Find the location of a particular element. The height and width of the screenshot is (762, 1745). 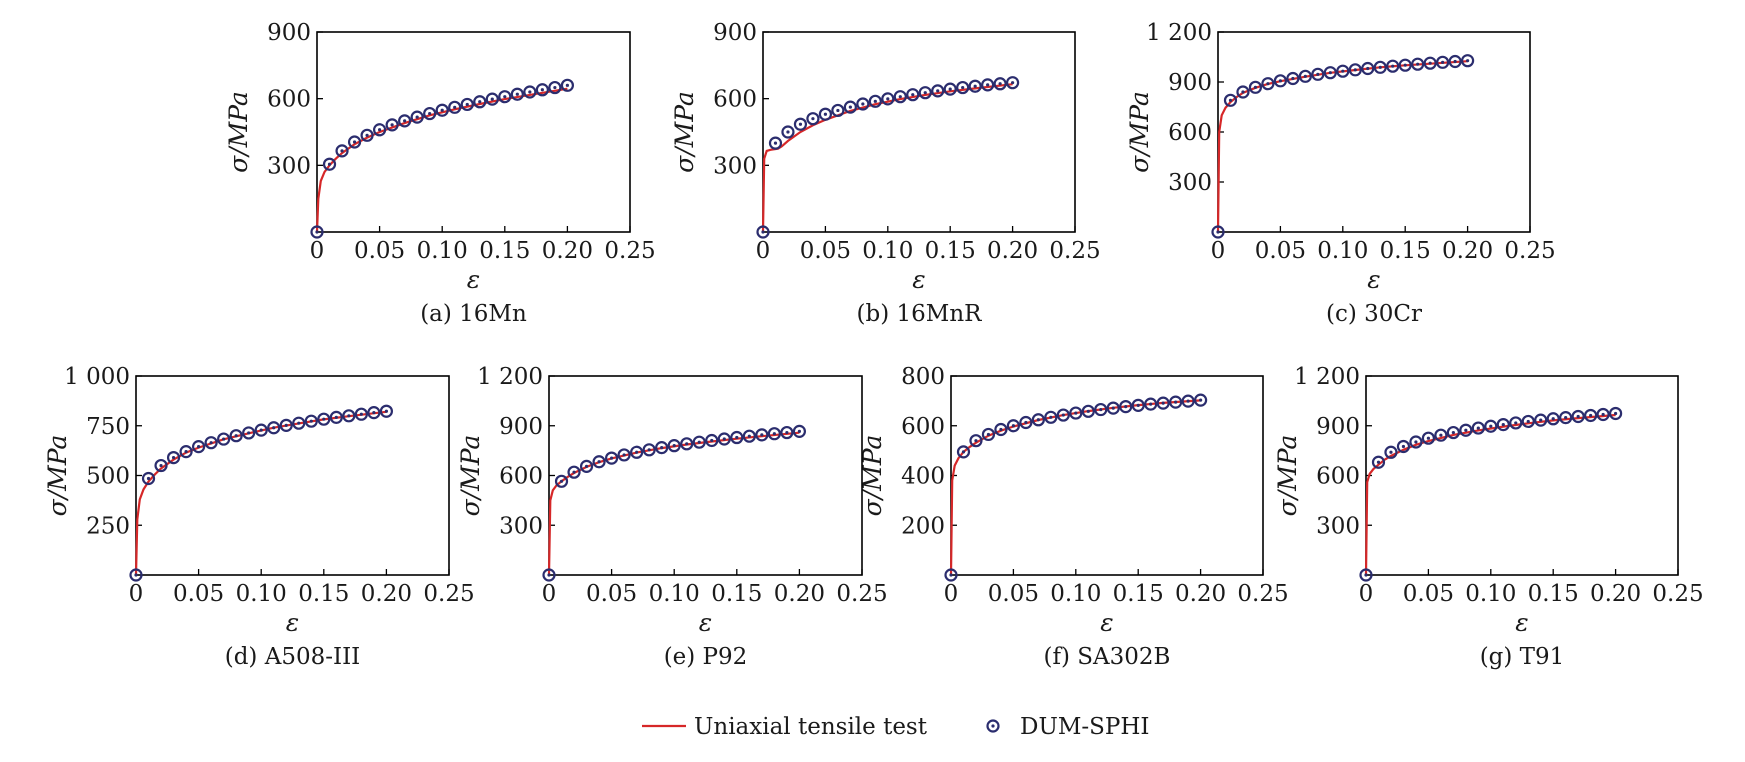

legend-test-label: Uniaxial tensile test is located at coordinates (811, 727).